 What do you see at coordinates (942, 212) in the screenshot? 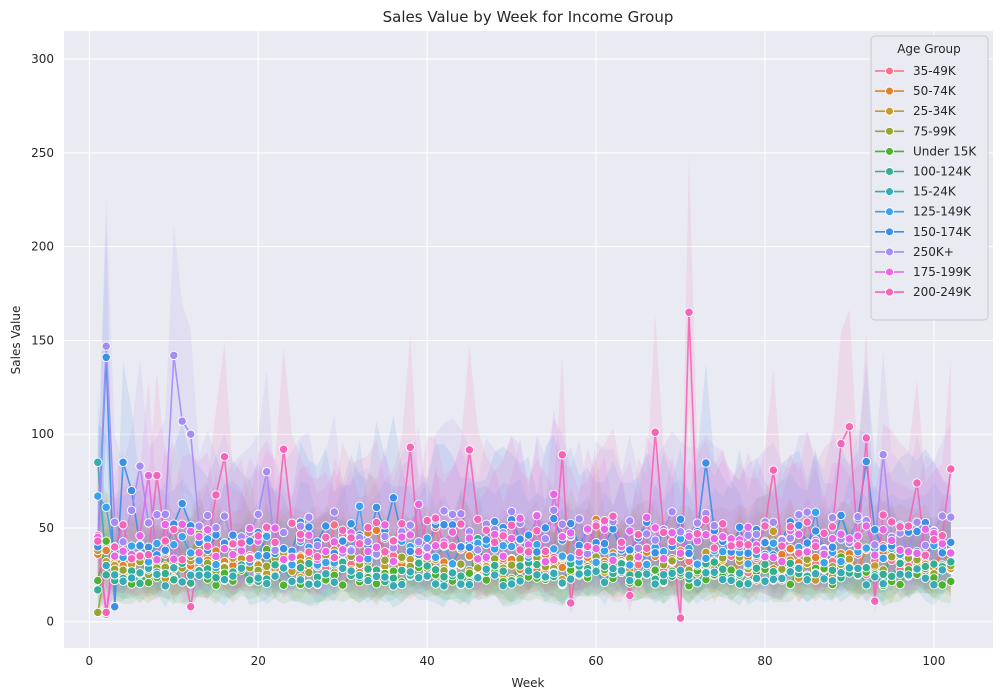
I see `legend-label: 125-149K` at bounding box center [942, 212].